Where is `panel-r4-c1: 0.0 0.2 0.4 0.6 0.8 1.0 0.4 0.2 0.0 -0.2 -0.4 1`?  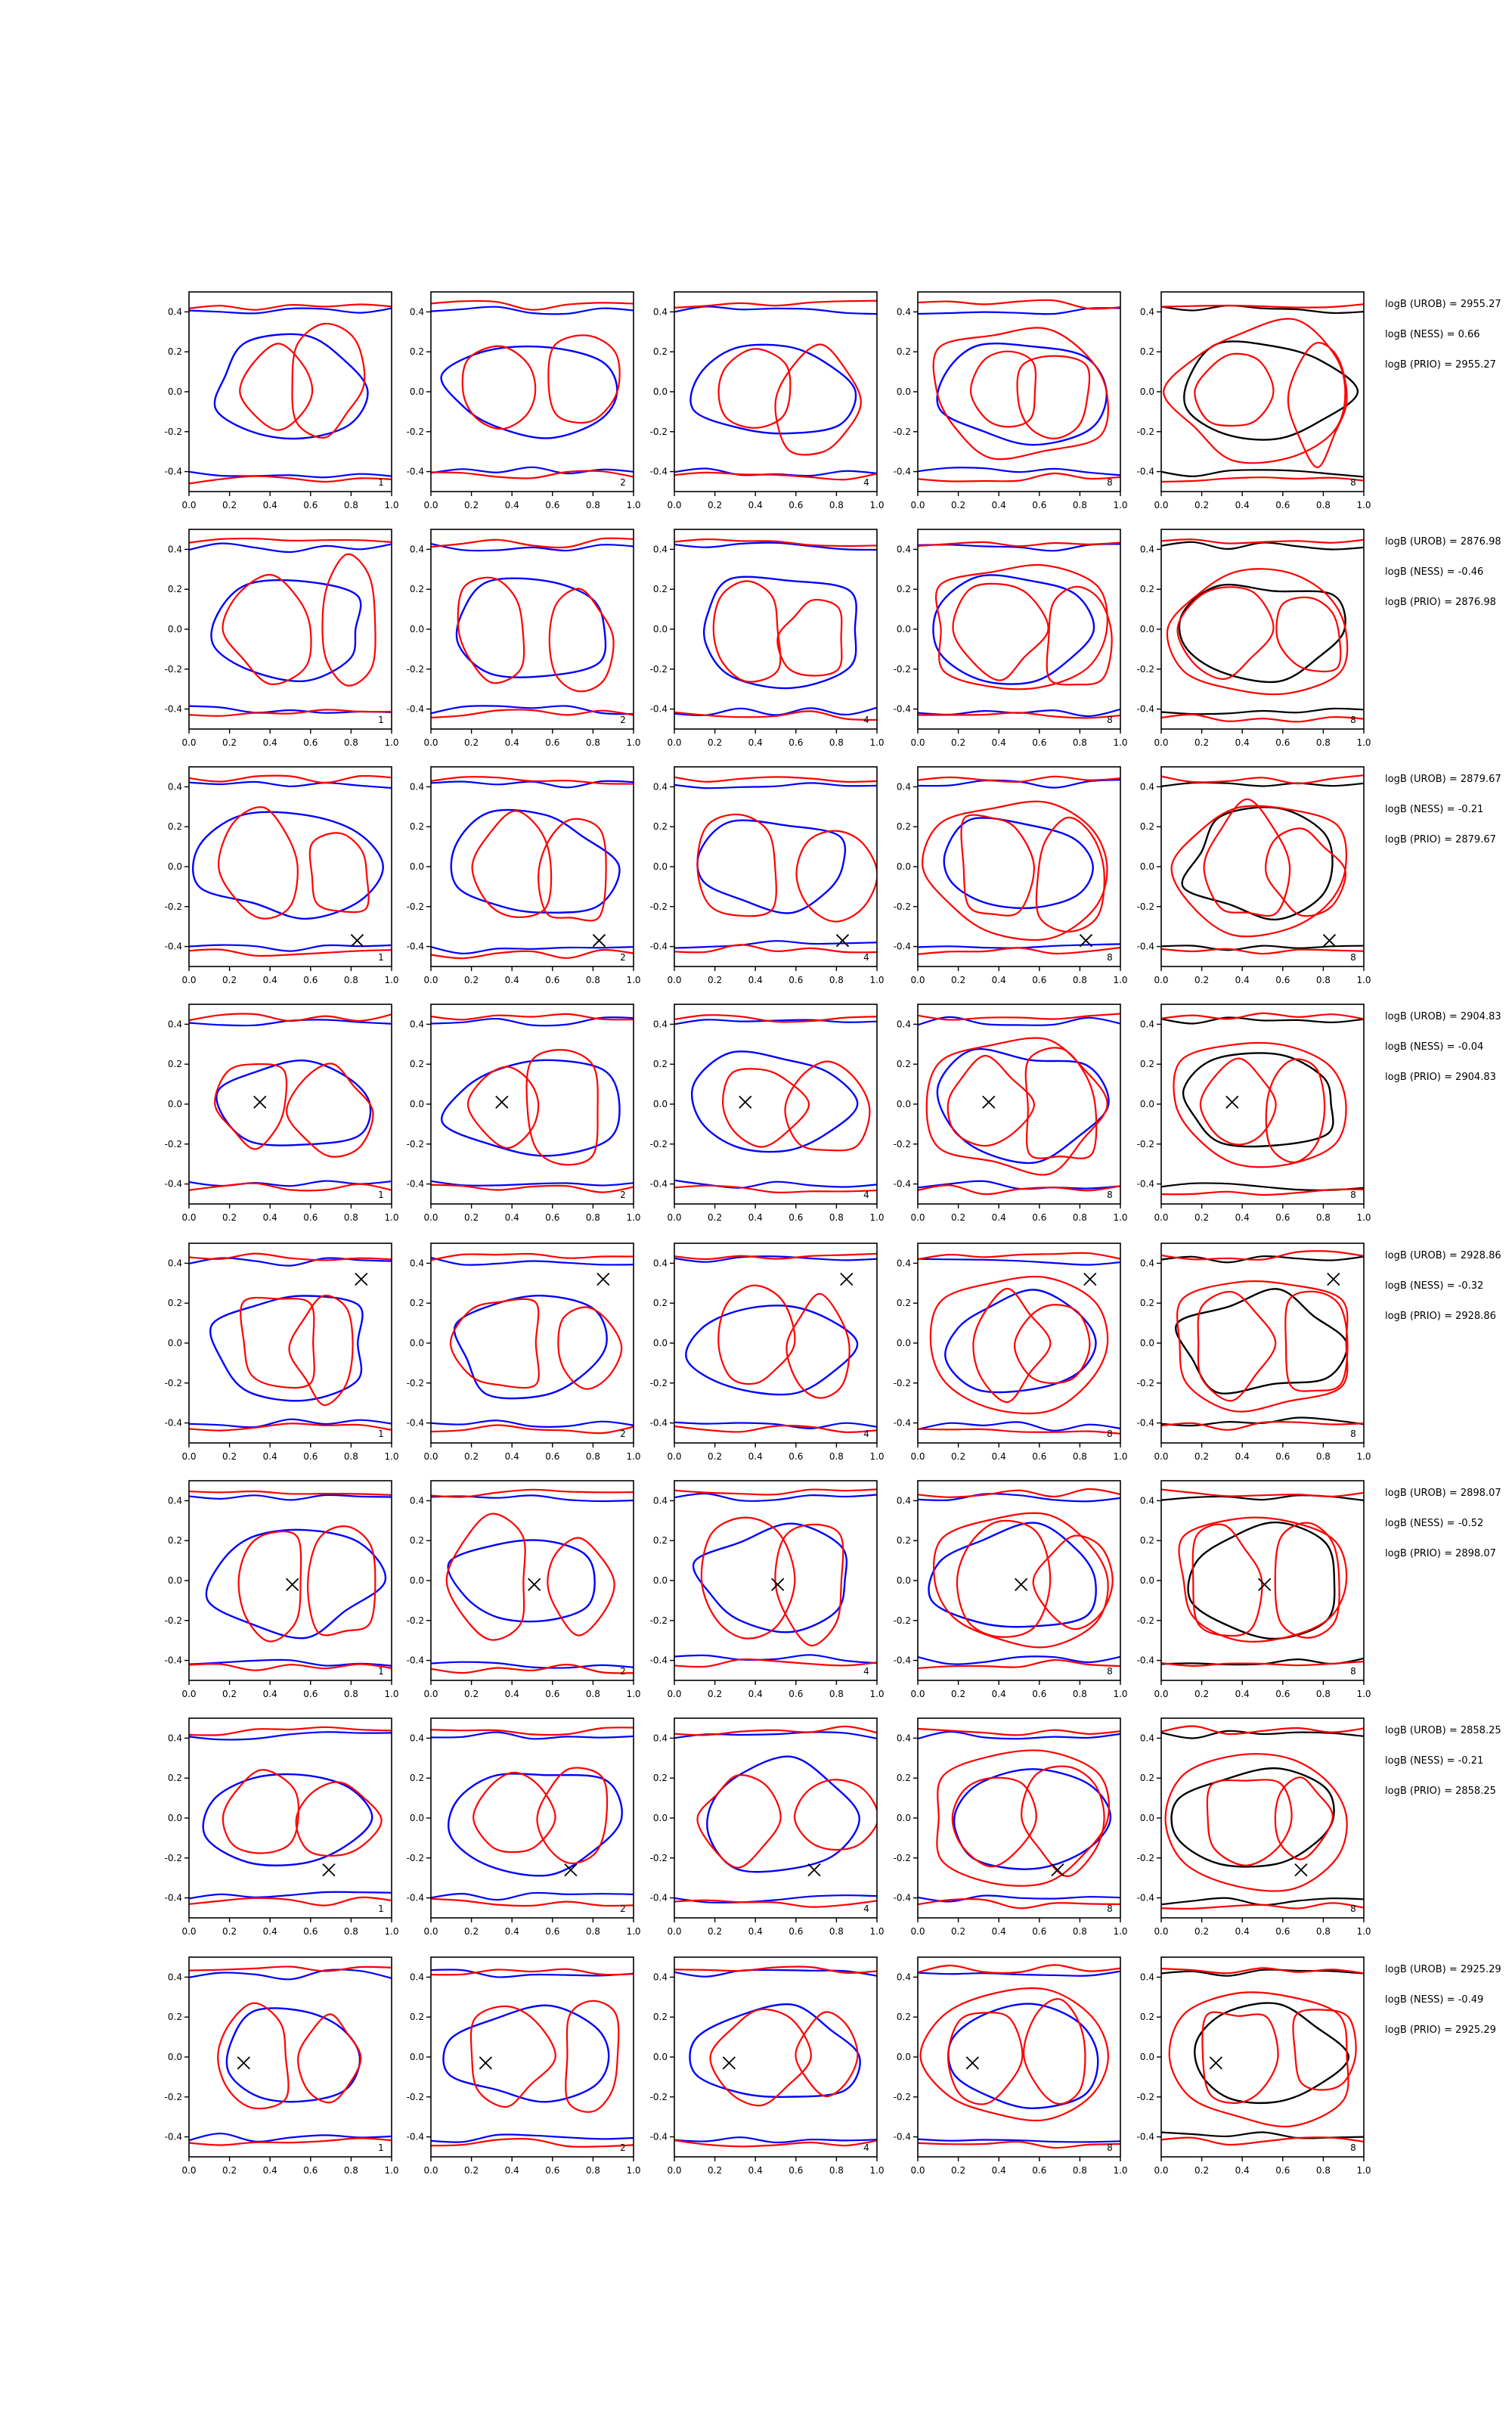
panel-r4-c1: 0.0 0.2 0.4 0.6 0.8 1.0 0.4 0.2 0.0 -0.2 -0.4 1 is located at coordinates (282, 1113).